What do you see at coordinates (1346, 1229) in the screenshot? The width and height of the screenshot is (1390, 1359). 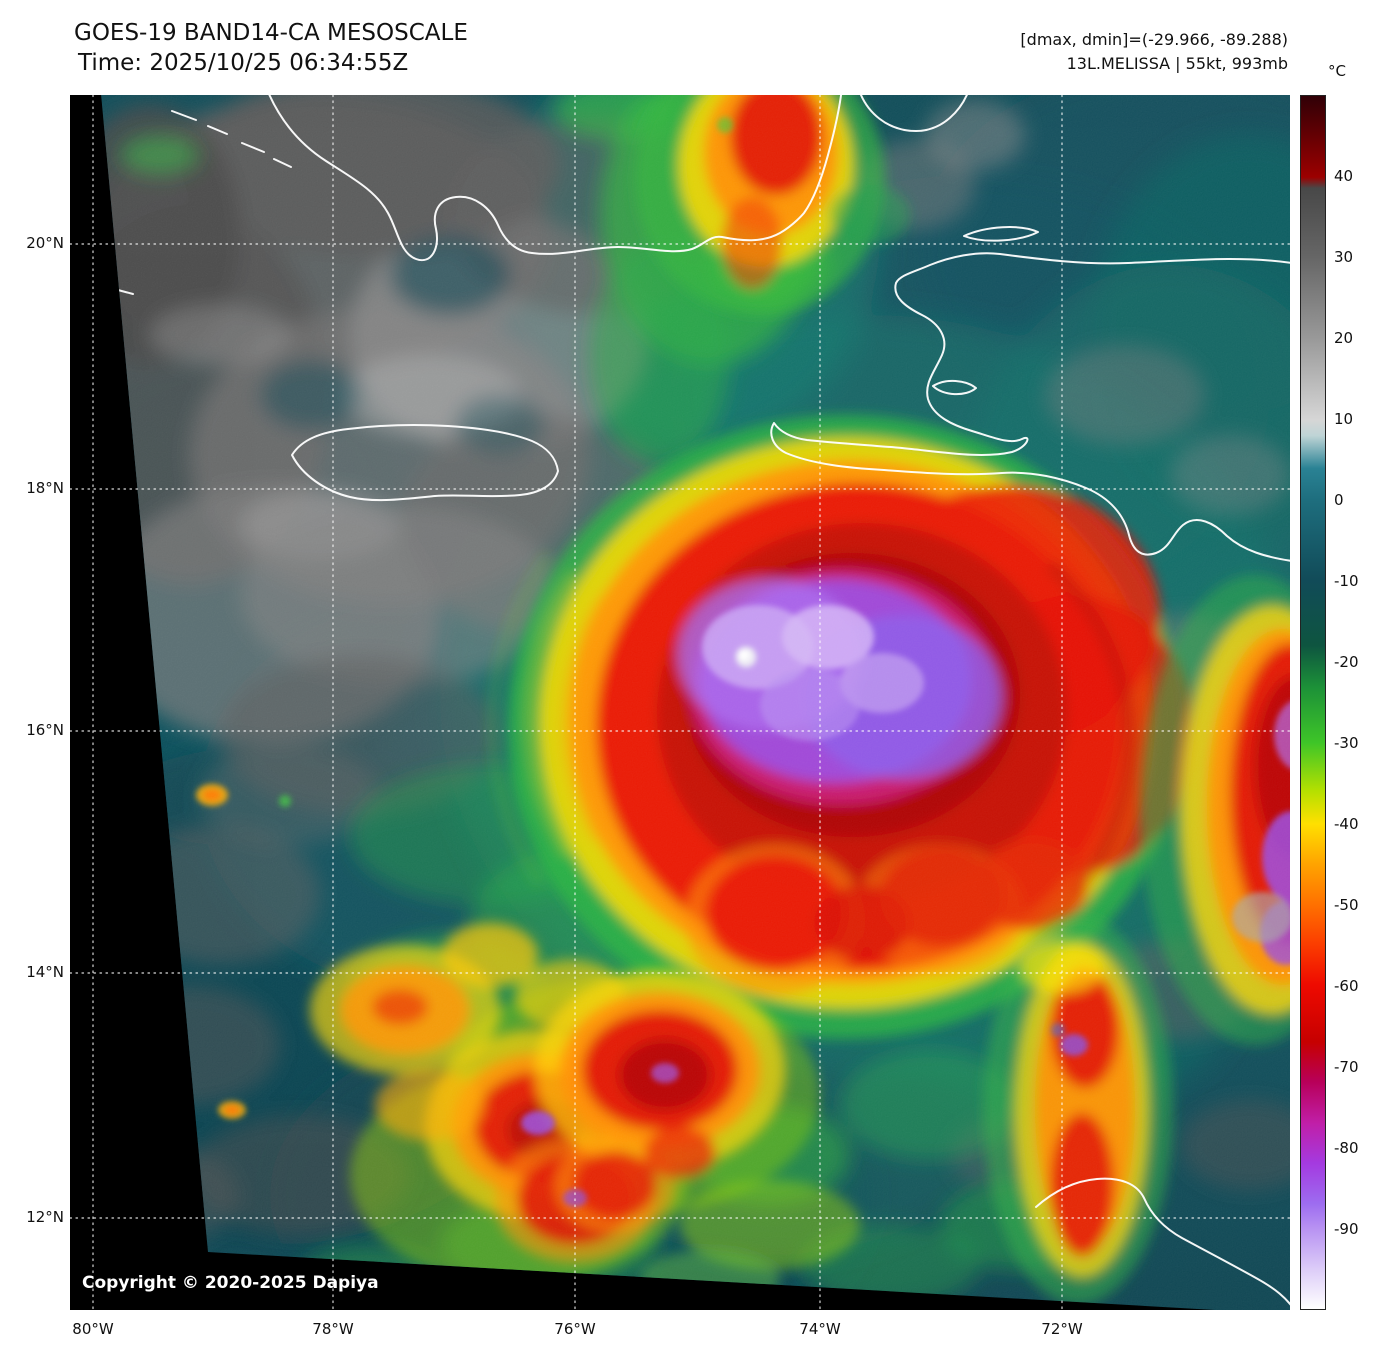 I see `cbar-tick-n90: -90` at bounding box center [1346, 1229].